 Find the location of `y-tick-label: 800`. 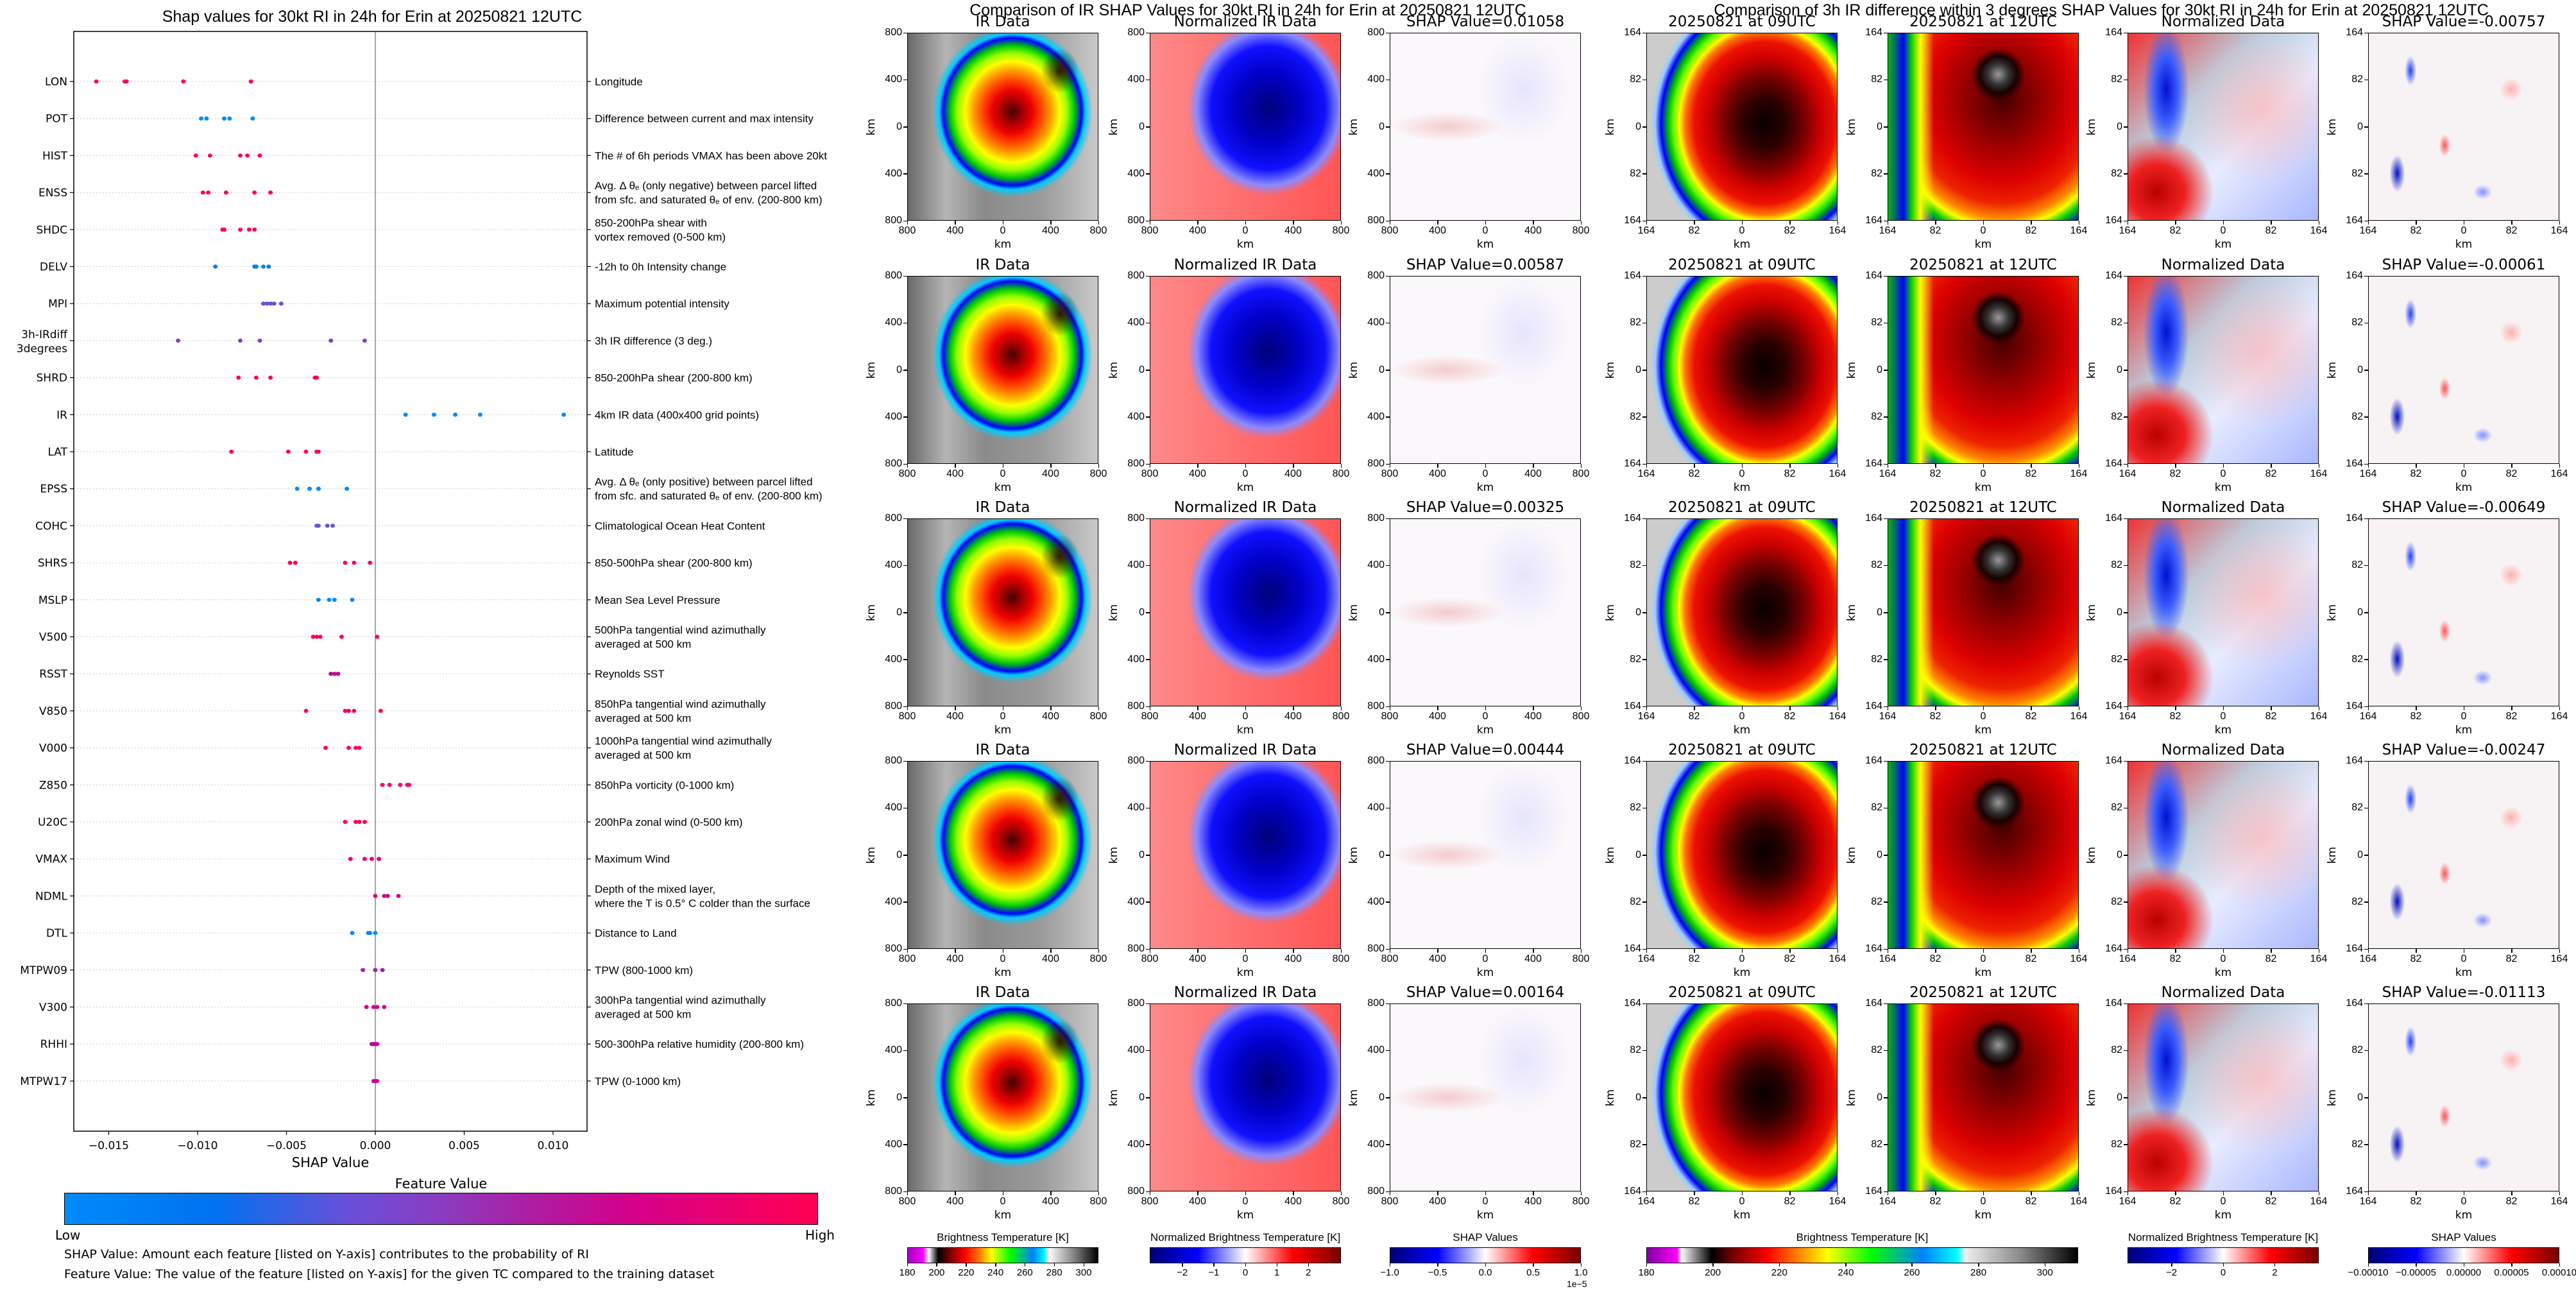

y-tick-label: 800 is located at coordinates (1136, 1191).